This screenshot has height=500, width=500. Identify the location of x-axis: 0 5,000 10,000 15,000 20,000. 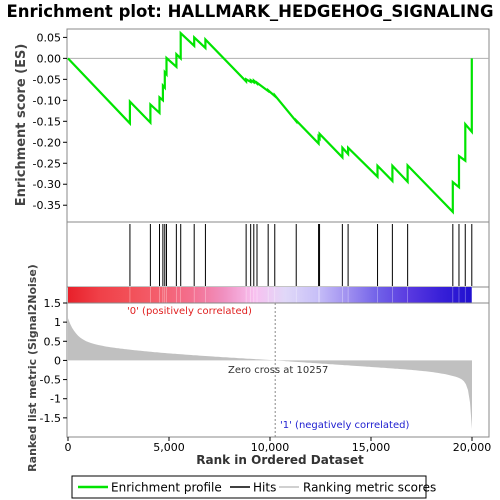
(278, 445).